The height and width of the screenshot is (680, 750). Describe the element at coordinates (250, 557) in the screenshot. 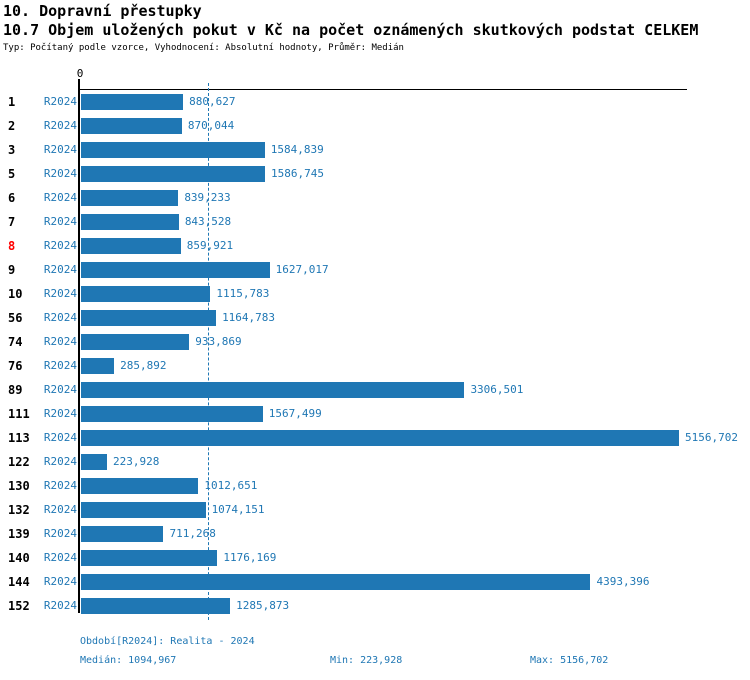

I see `bar-value-label: 1176,169` at that location.